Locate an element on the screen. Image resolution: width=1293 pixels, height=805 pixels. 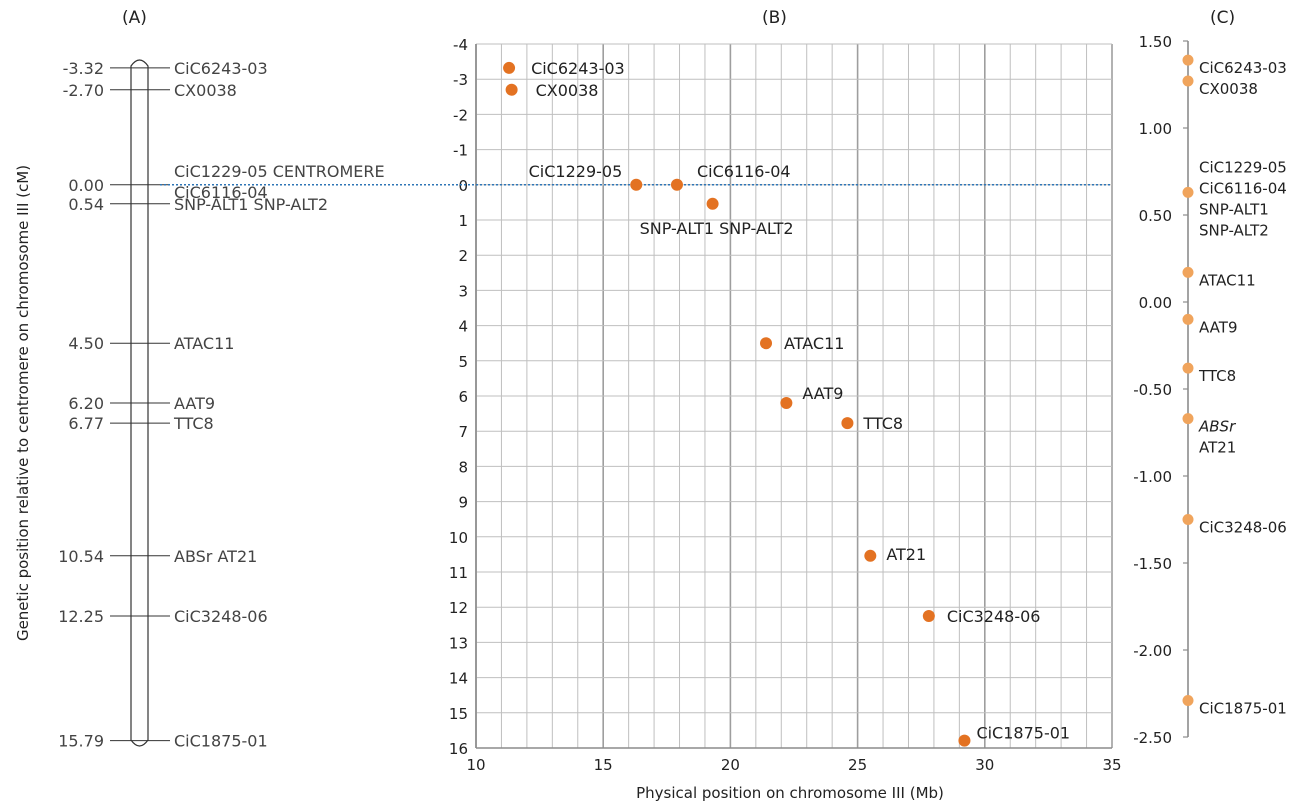
y-tick-label: 7 is located at coordinates (463, 432).